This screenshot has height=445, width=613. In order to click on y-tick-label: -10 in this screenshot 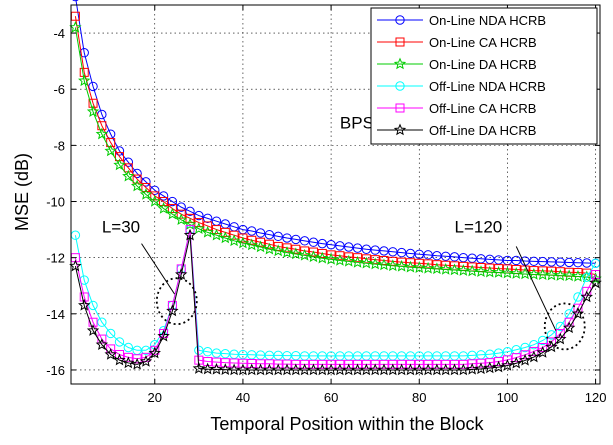, I will do `click(55, 202)`.